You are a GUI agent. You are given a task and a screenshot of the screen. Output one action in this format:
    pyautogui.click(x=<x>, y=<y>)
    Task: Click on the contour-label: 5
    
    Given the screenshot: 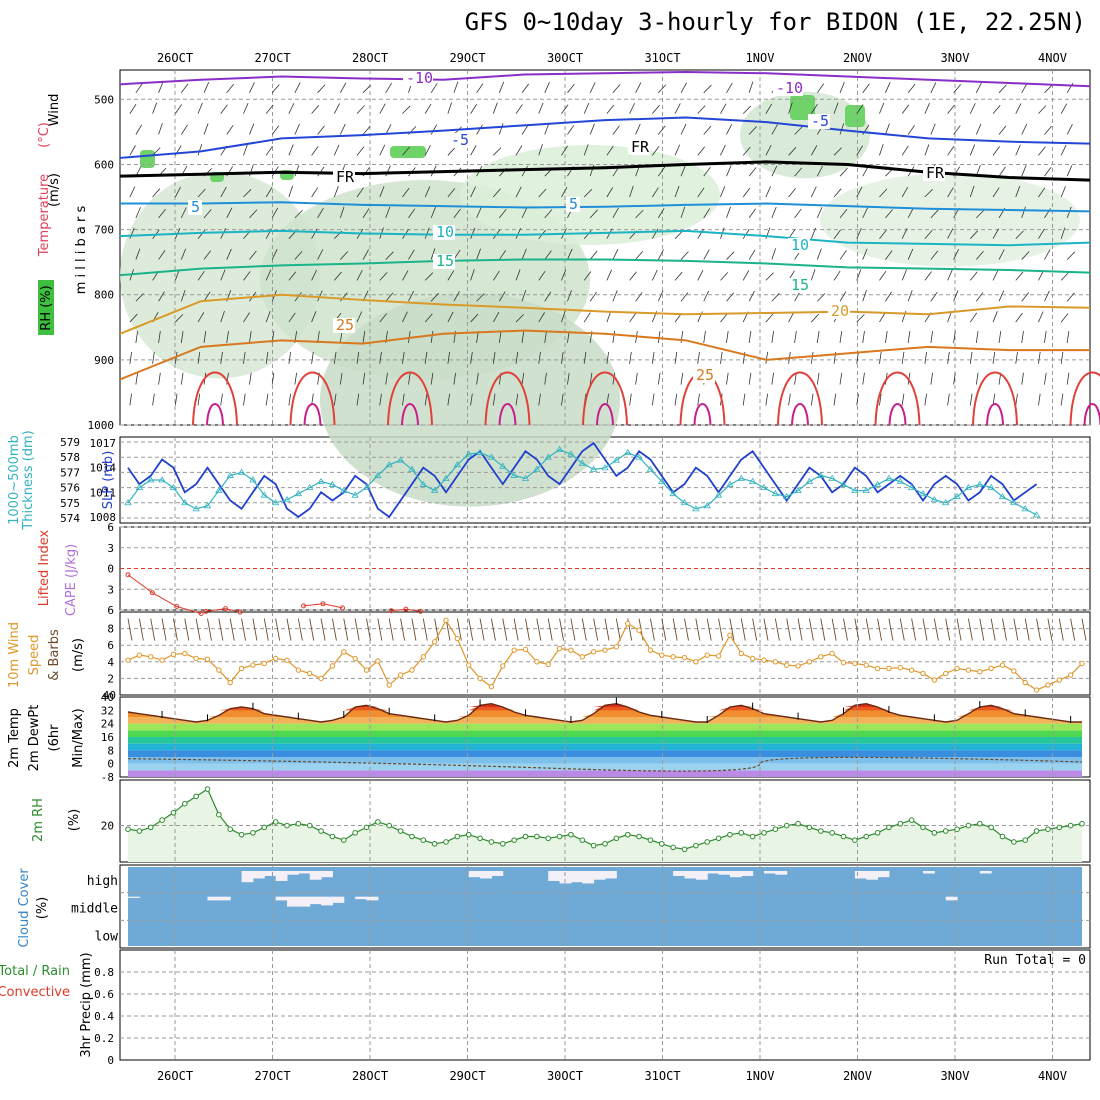 What is the action you would take?
    pyautogui.click(x=573, y=204)
    